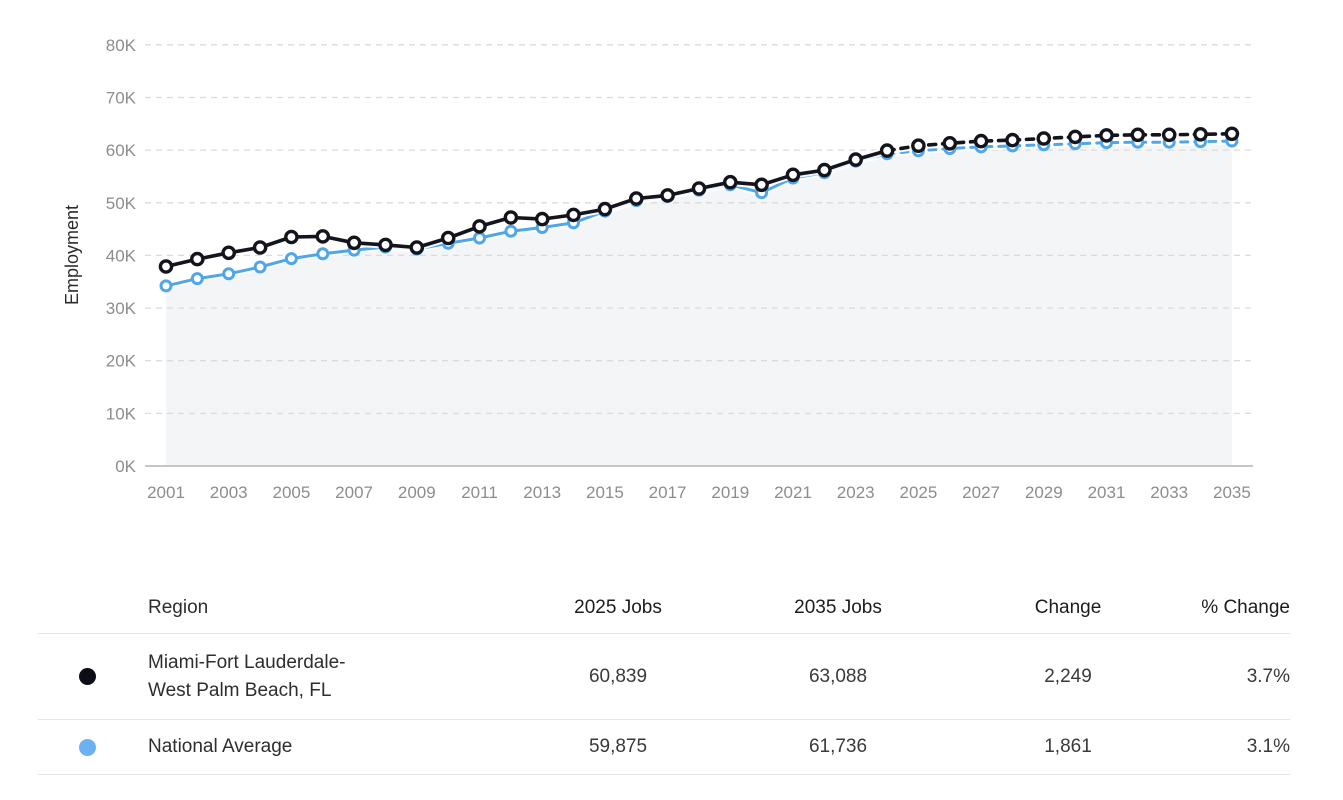 This screenshot has width=1343, height=800. What do you see at coordinates (668, 492) in the screenshot?
I see `svg-text: 2017` at bounding box center [668, 492].